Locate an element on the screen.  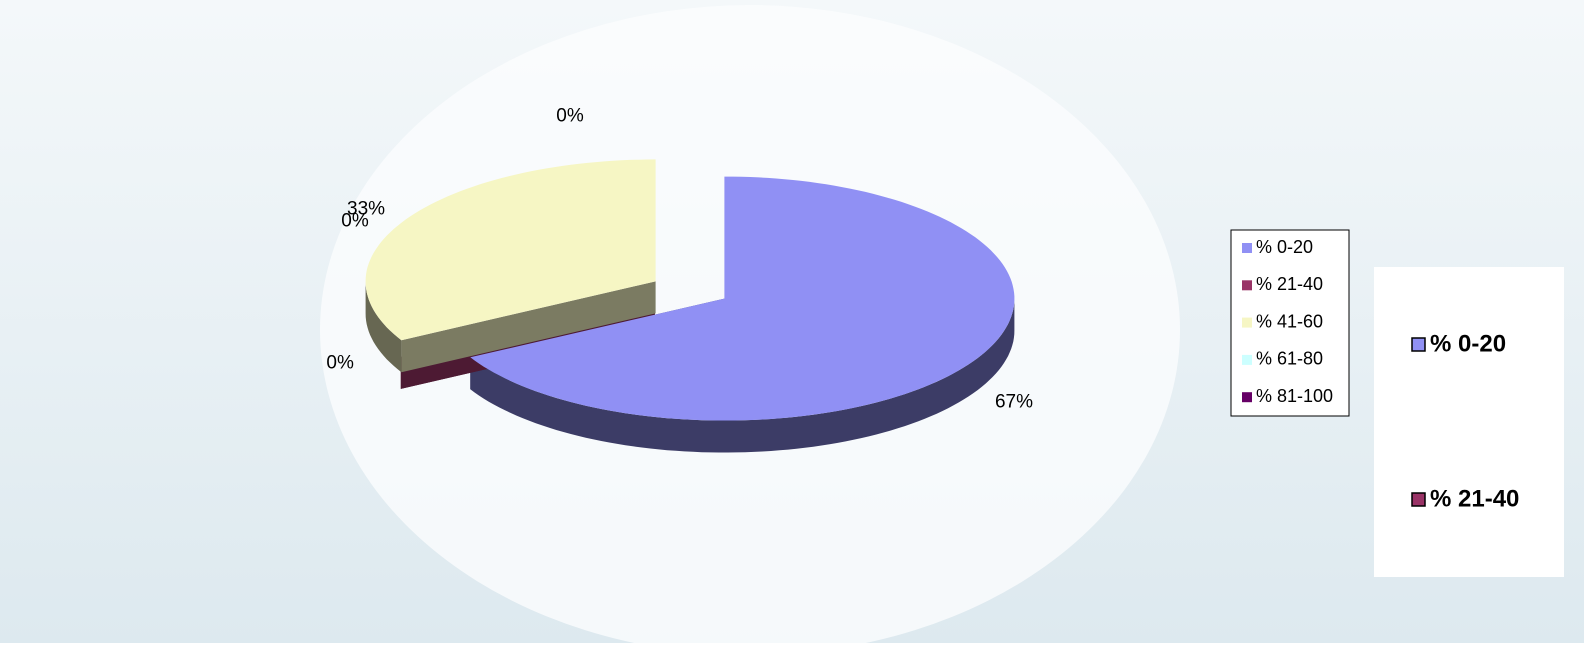
side-legend: % 0-20 % 21-40 is located at coordinates (1469, 422).